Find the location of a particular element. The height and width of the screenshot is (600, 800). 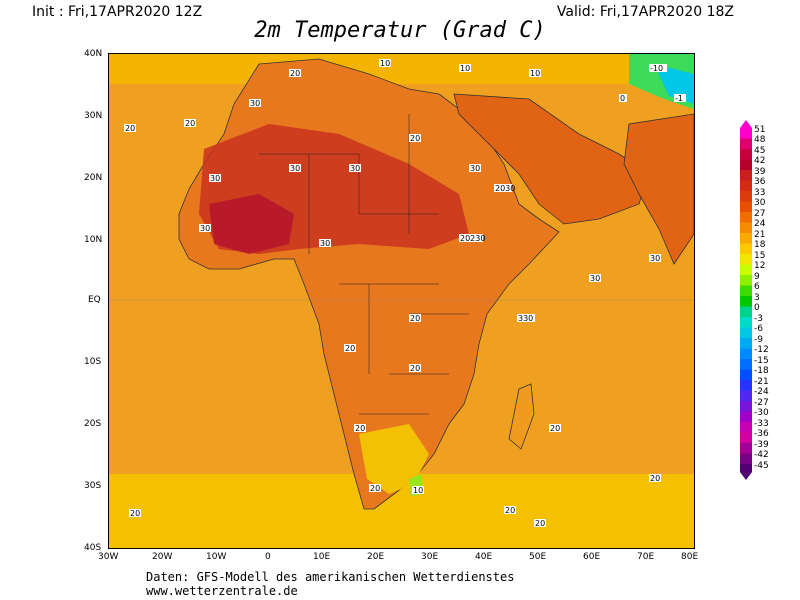

colorbar-label: 24 is located at coordinates (760, 224).